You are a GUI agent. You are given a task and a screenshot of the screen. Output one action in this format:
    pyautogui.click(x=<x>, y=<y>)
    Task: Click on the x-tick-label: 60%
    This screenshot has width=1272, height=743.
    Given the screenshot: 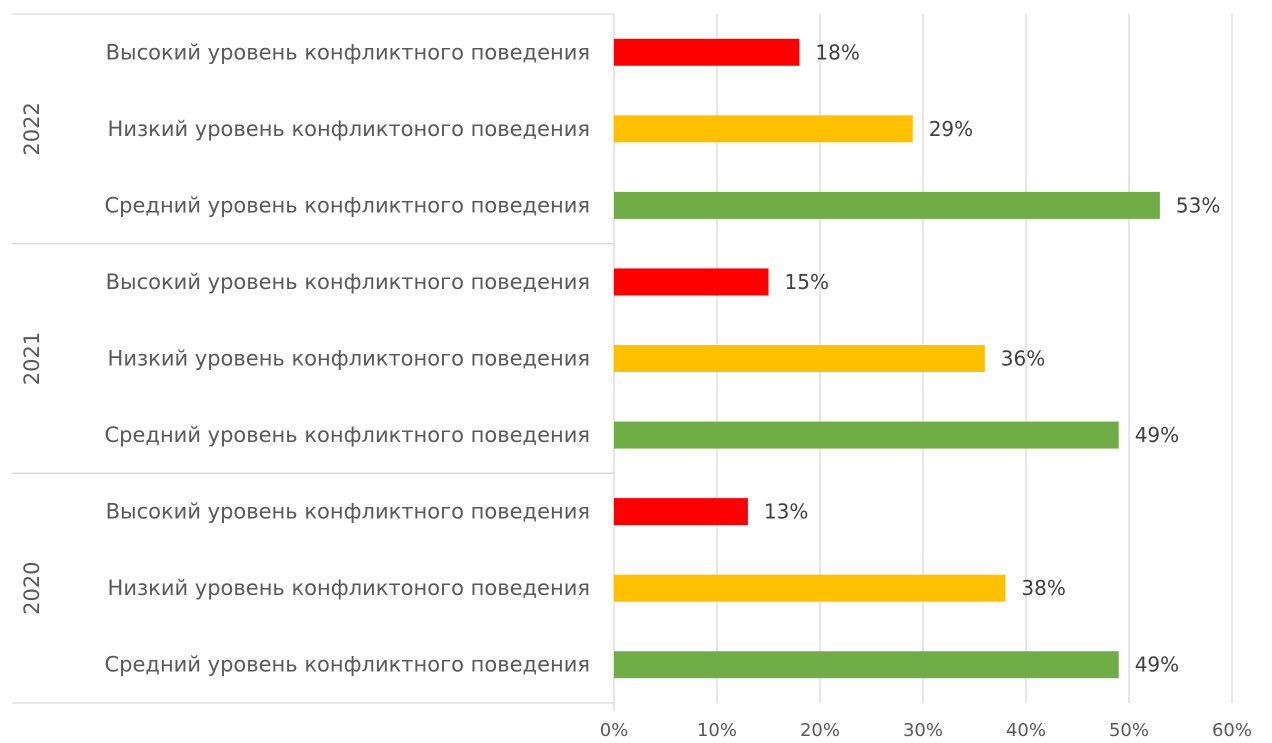 What is the action you would take?
    pyautogui.click(x=1232, y=730)
    